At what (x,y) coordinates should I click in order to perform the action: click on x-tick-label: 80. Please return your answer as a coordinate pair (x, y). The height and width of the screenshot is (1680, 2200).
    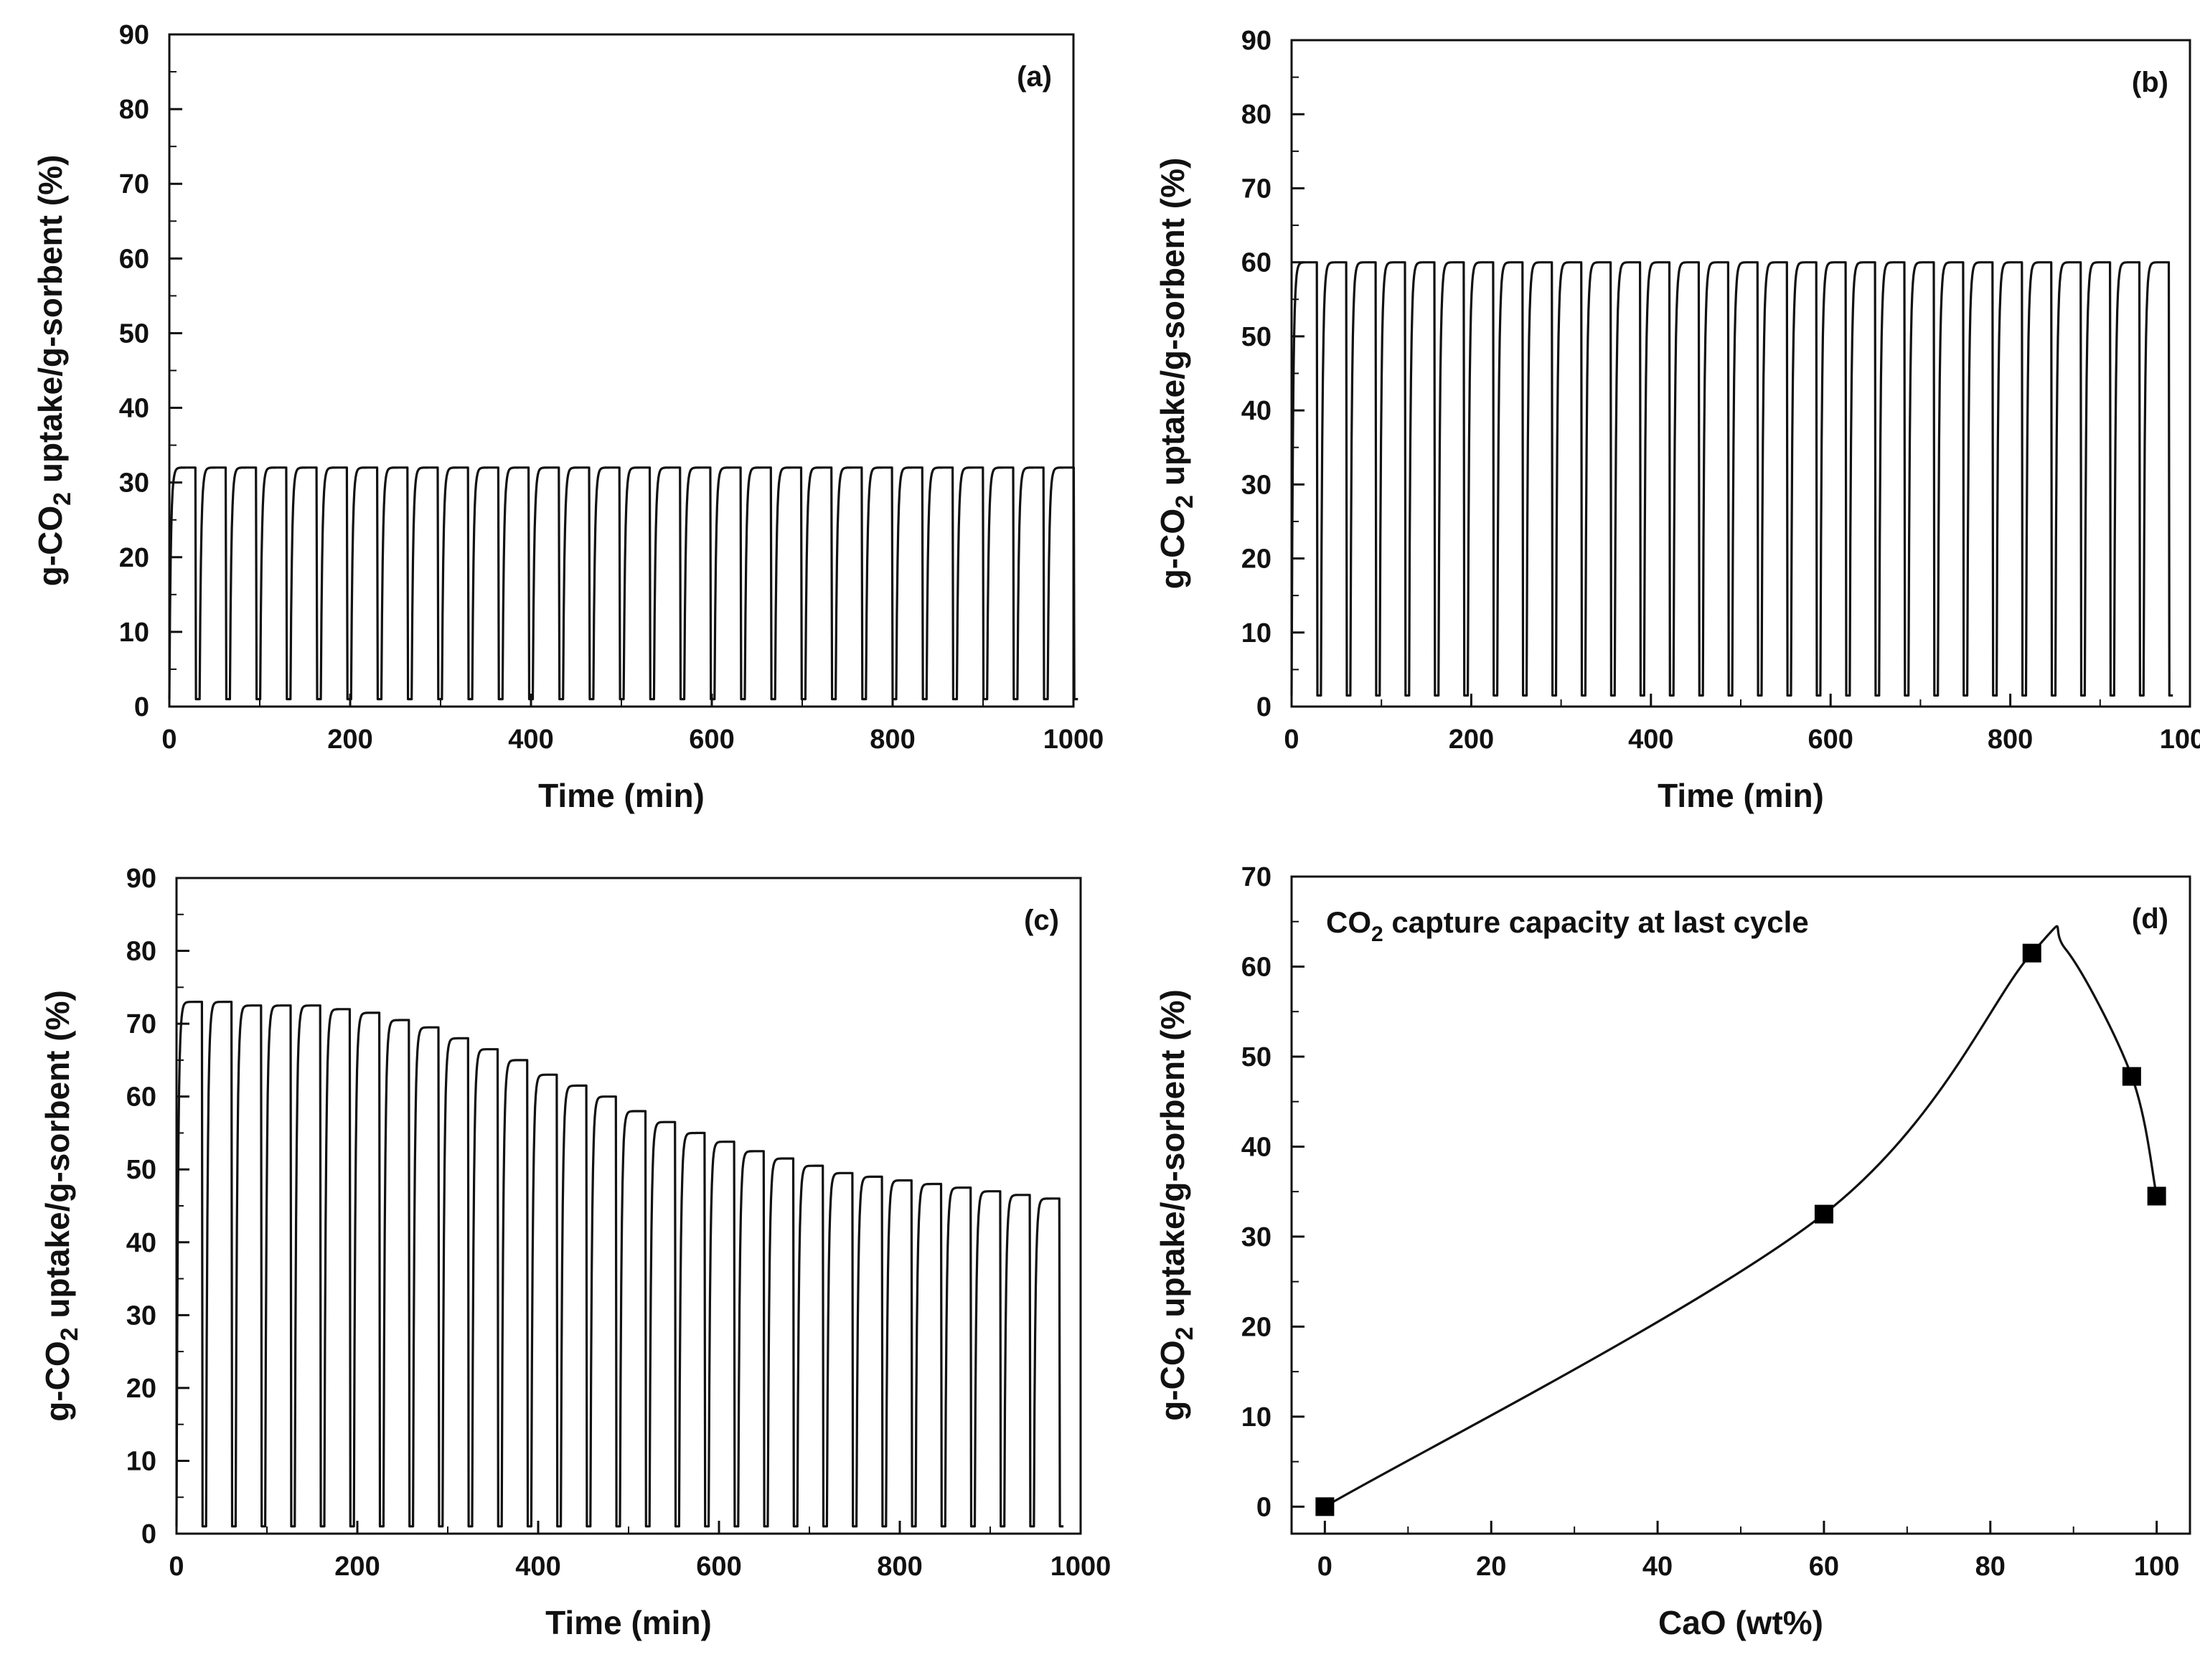
    Looking at the image, I should click on (1990, 1567).